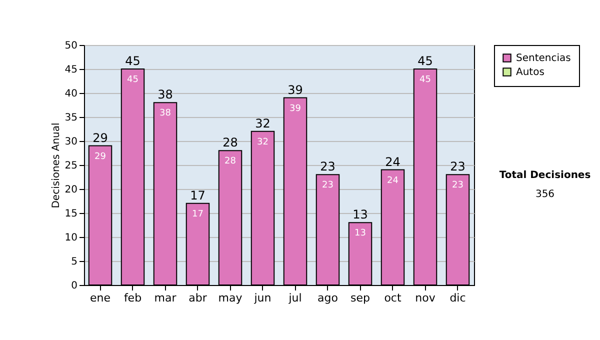  I want to click on legend-label: Autos, so click(530, 72).